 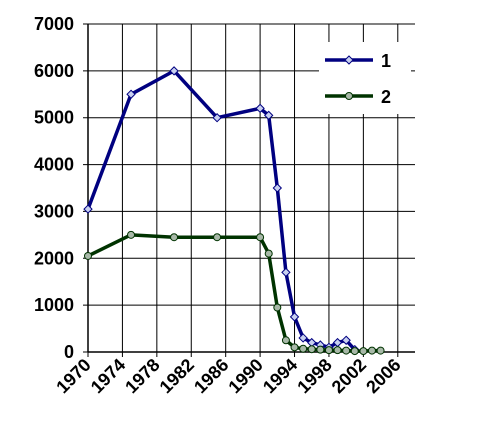 What do you see at coordinates (211, 376) in the screenshot?
I see `x-tick-label: 1986` at bounding box center [211, 376].